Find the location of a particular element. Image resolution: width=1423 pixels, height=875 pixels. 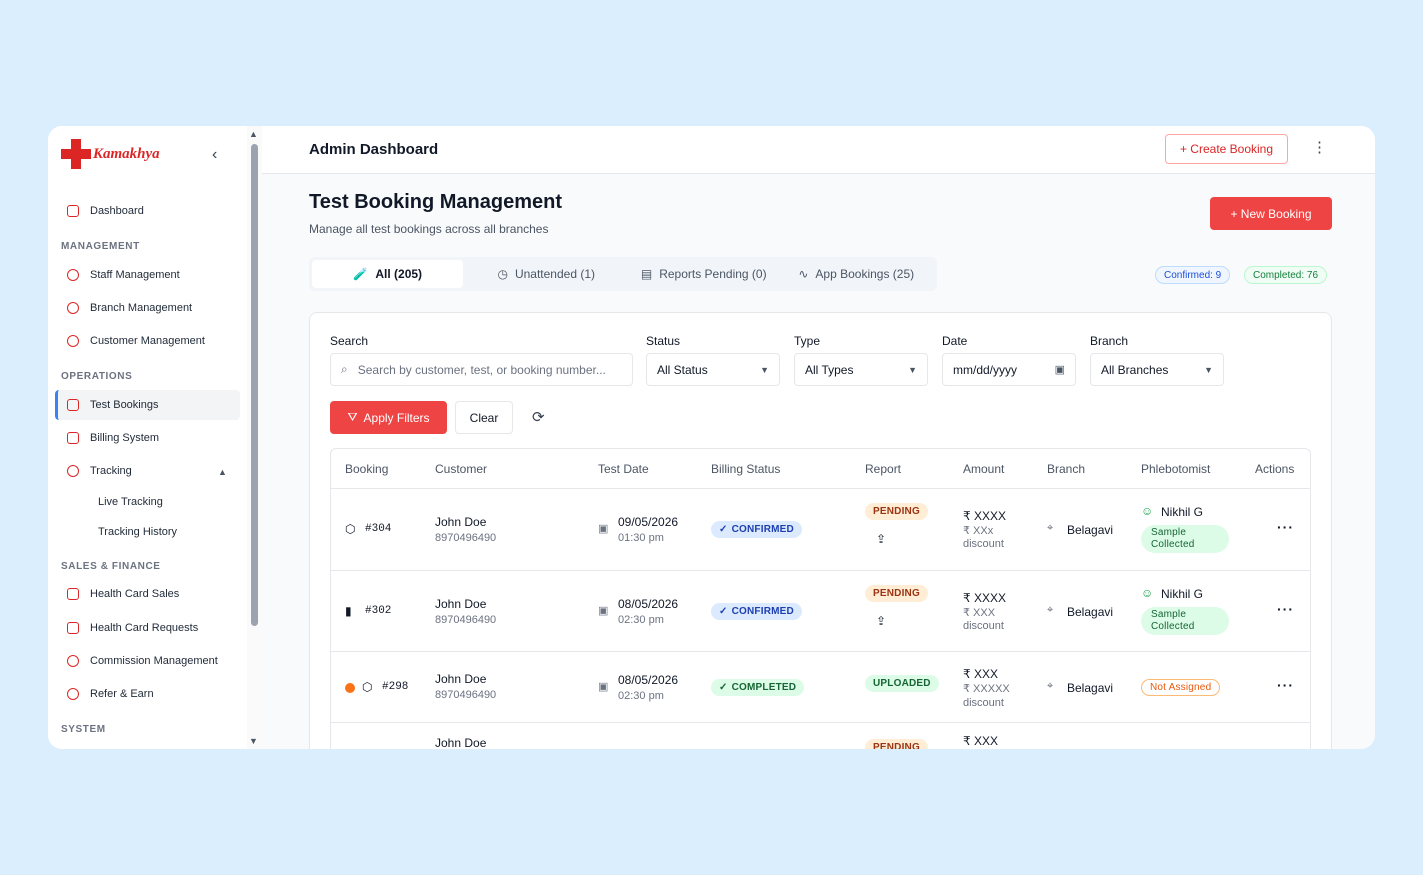

refresh-icon: ⟳ is located at coordinates (538, 417).